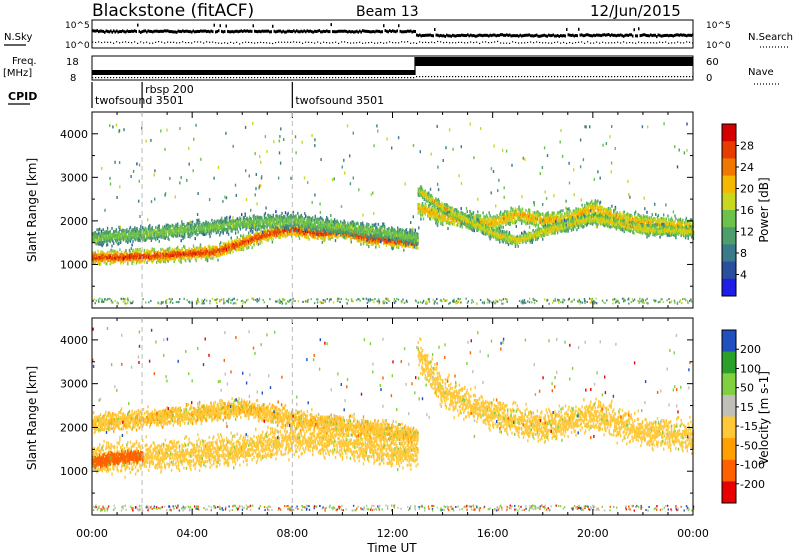  Describe the element at coordinates (398, 35) in the screenshot. I see `noise-panel: N.Sky N.Search 10^5 10^0 10^5 10^0` at that location.